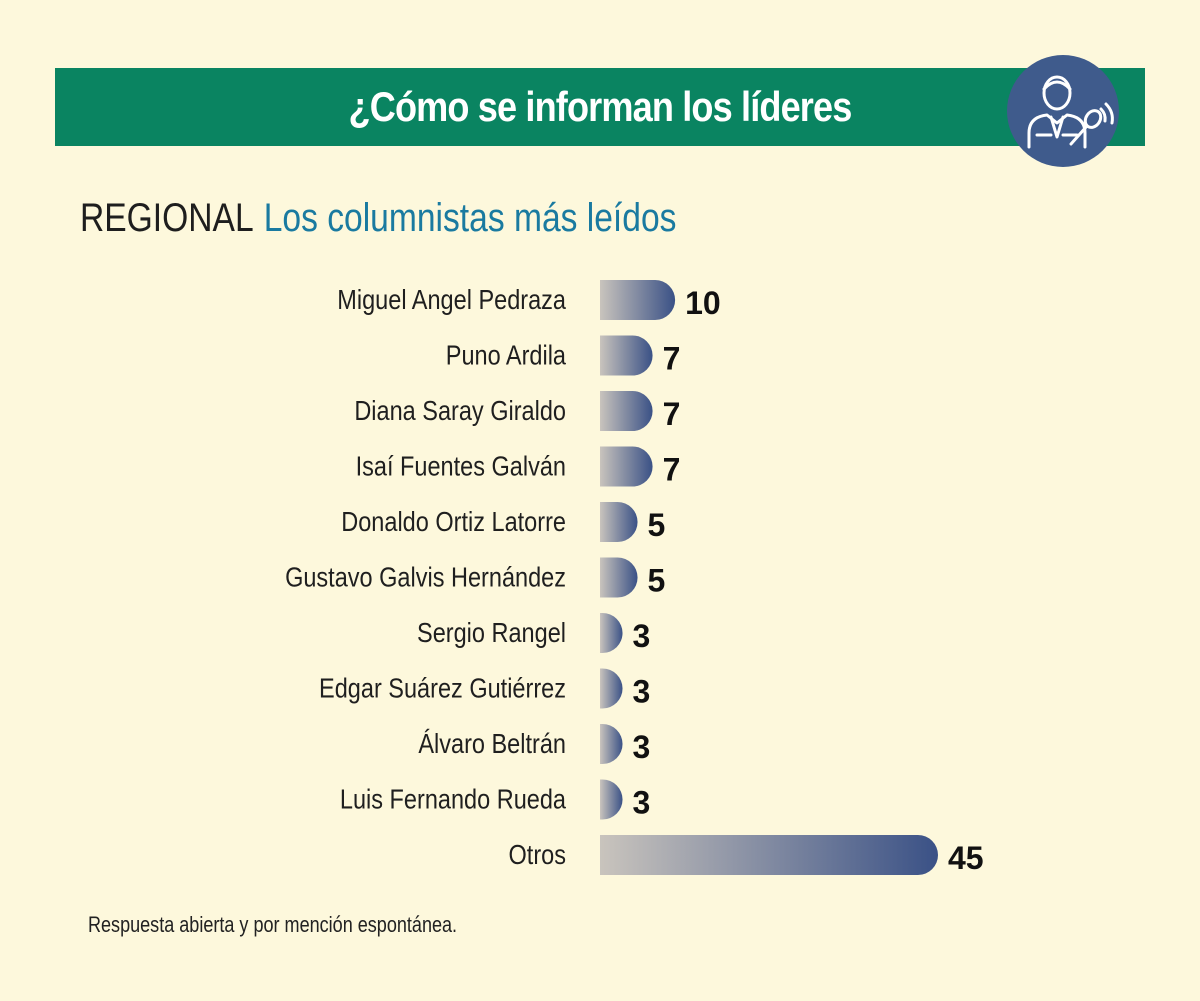 This screenshot has width=1200, height=1001. Describe the element at coordinates (425, 578) in the screenshot. I see `category-label: Gustavo Galvis Hernández` at that location.